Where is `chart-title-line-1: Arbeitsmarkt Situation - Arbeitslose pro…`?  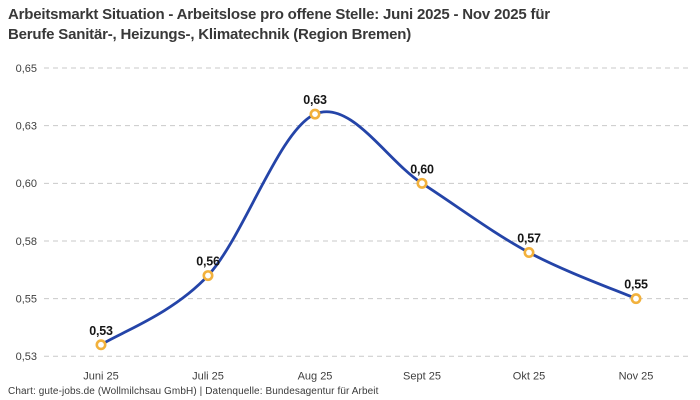 chart-title-line-1: Arbeitsmarkt Situation - Arbeitslose pro… is located at coordinates (279, 14).